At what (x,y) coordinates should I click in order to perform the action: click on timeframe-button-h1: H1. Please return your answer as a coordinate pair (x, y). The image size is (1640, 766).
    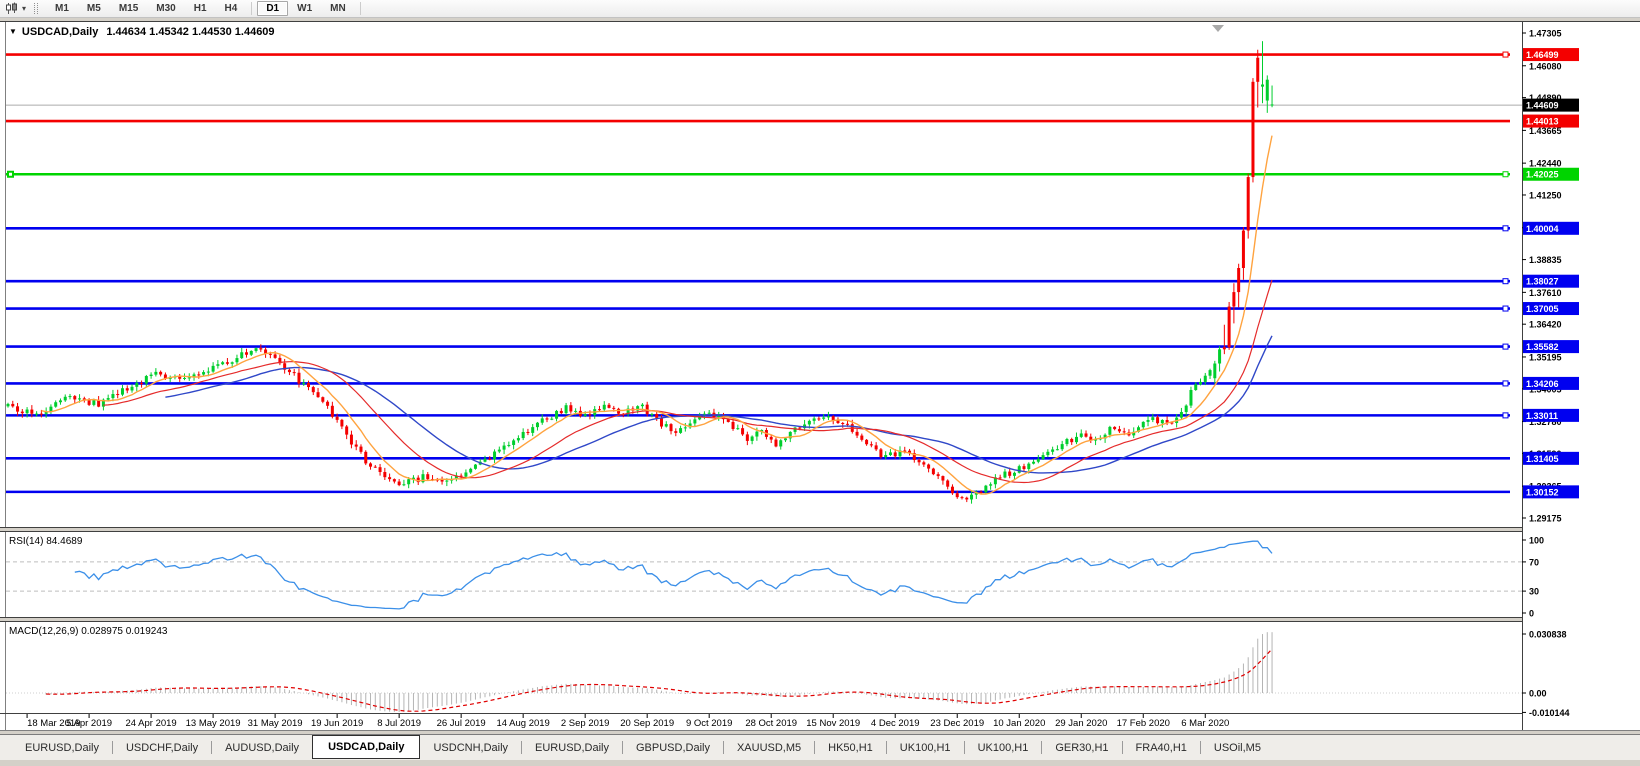
    Looking at the image, I should click on (200, 8).